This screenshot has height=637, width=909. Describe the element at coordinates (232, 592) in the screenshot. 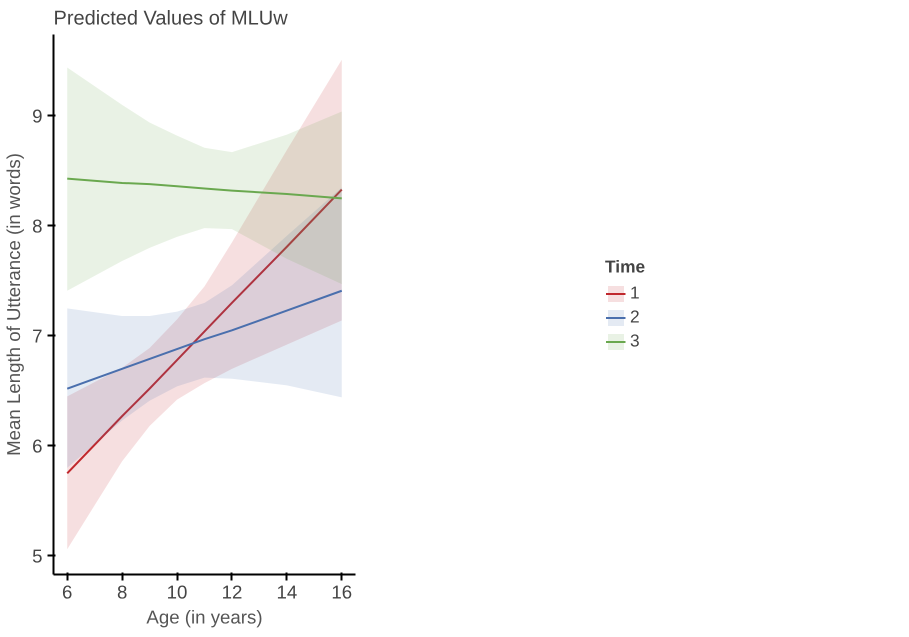

I see `x-tick-label: 12` at that location.